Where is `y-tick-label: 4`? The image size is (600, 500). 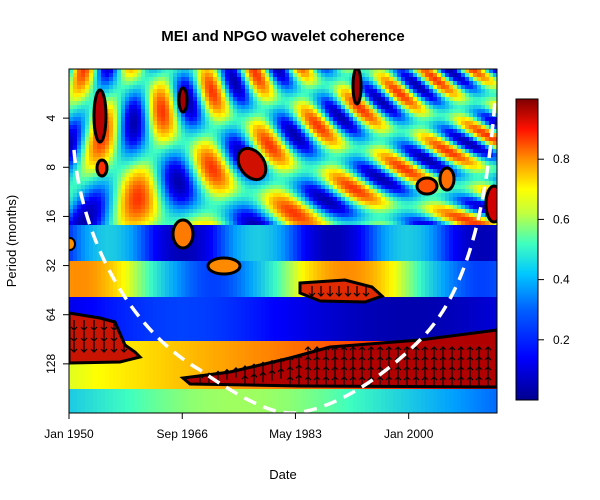
y-tick-label: 4 is located at coordinates (51, 117).